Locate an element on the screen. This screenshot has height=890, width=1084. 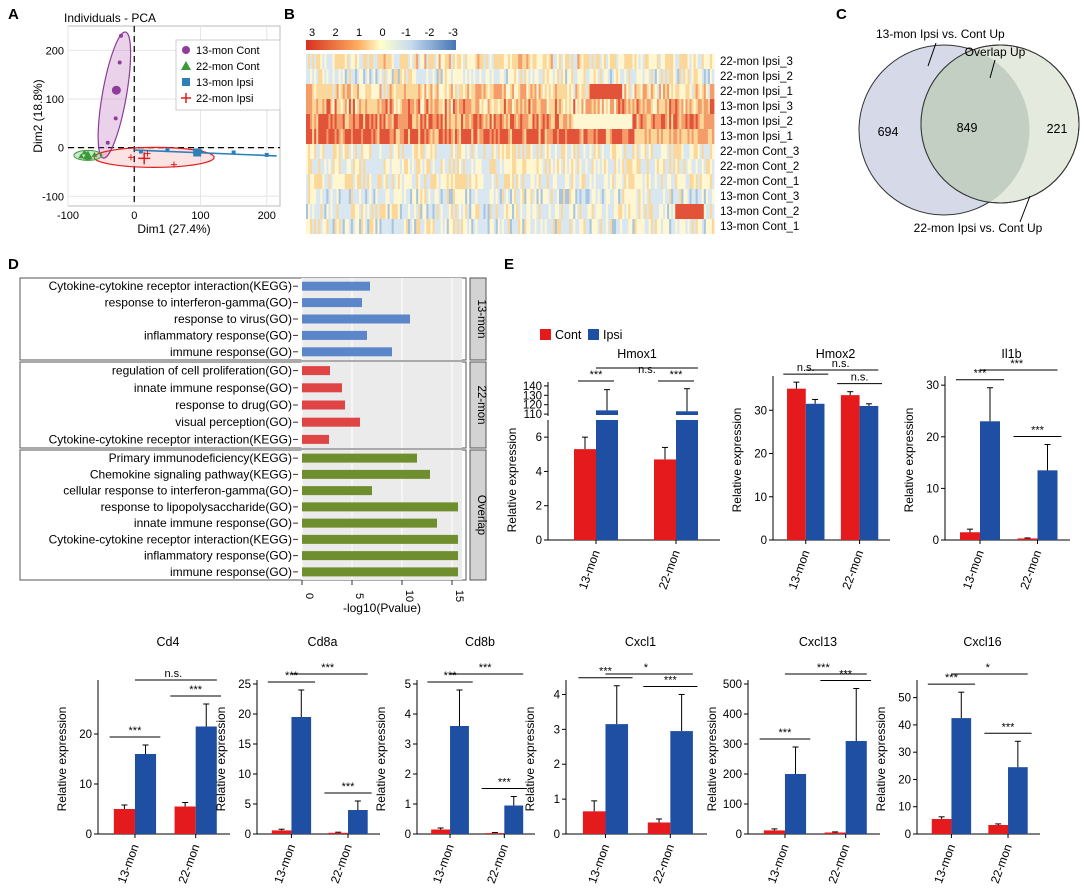
venn-overlap-region is located at coordinates (975, 124).